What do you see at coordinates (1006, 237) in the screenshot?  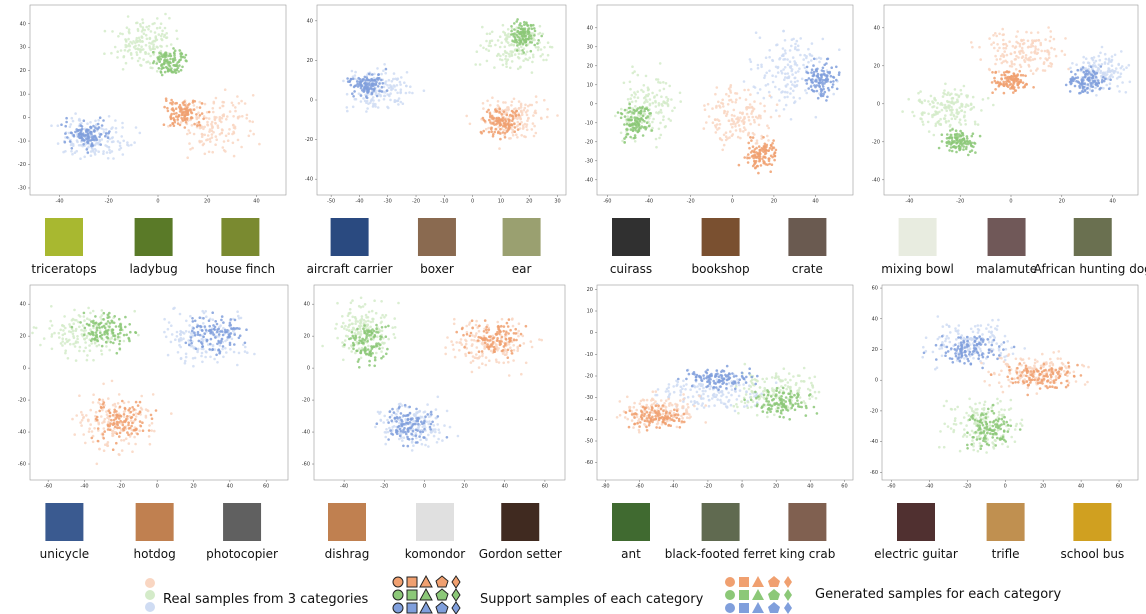 I see `thumbnail` at bounding box center [1006, 237].